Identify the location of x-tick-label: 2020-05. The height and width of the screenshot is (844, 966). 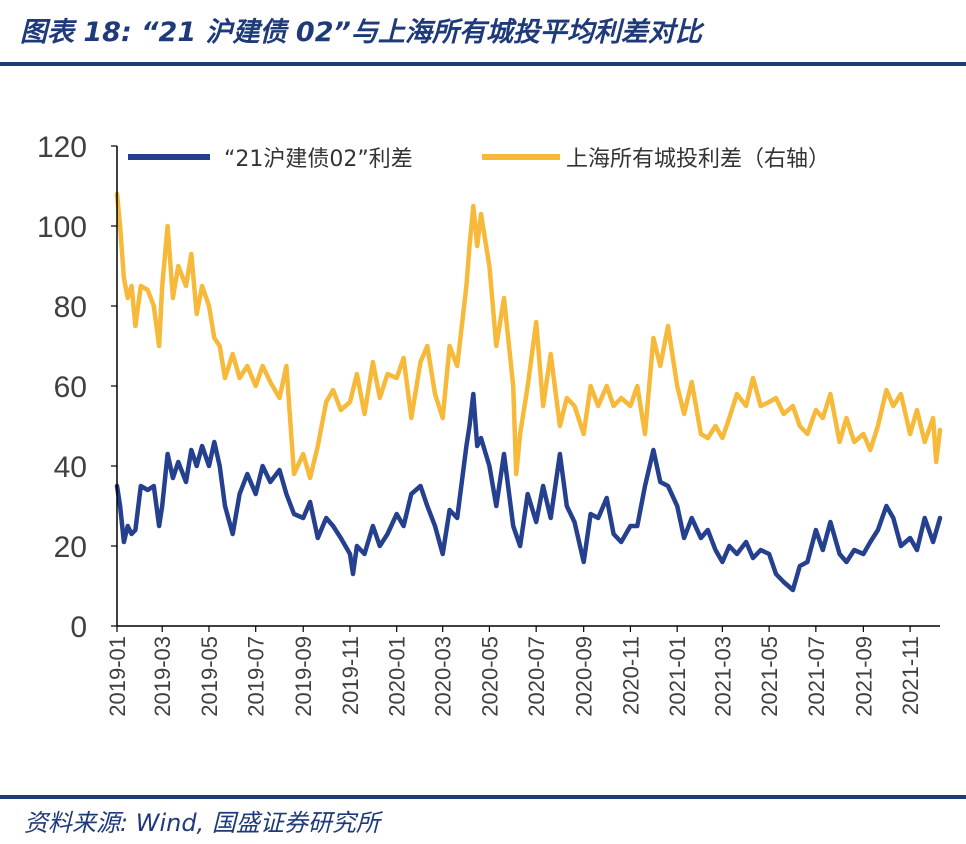
(489, 676).